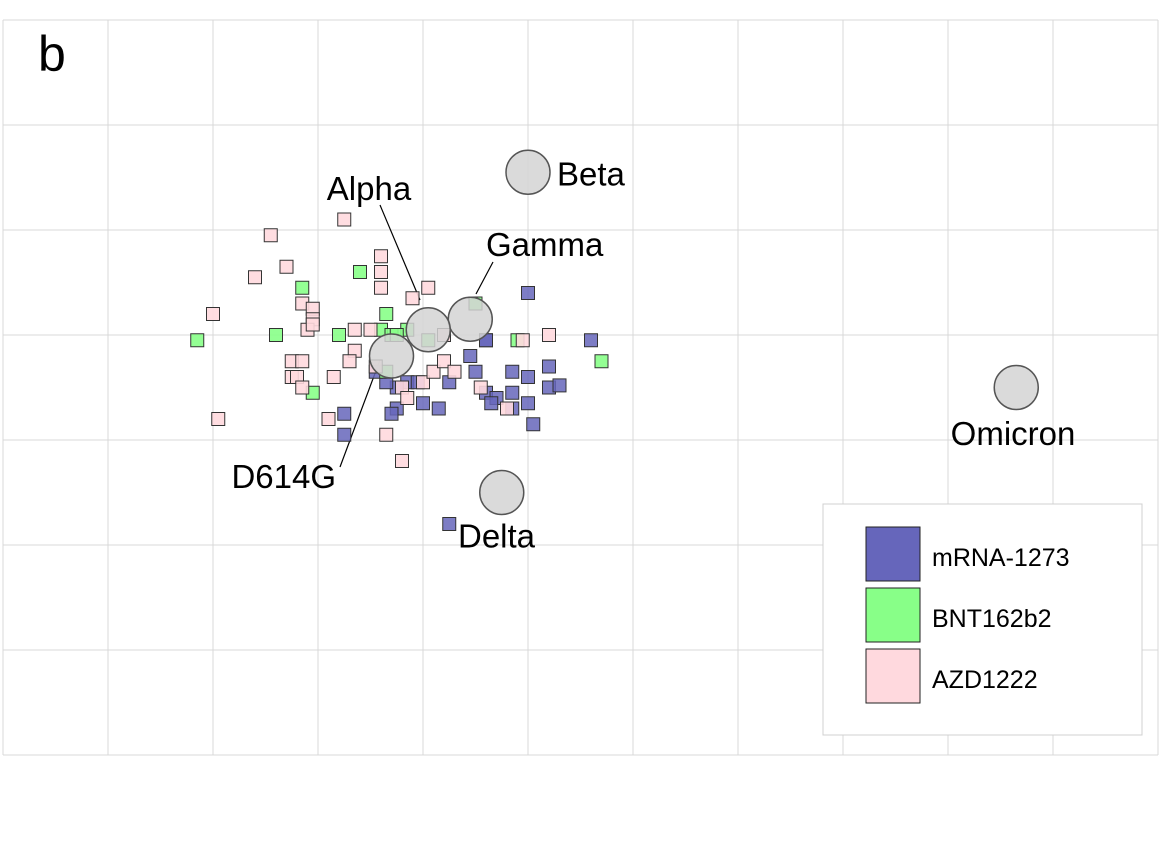  Describe the element at coordinates (391, 356) in the screenshot. I see `antigen-circle-d614g` at that location.